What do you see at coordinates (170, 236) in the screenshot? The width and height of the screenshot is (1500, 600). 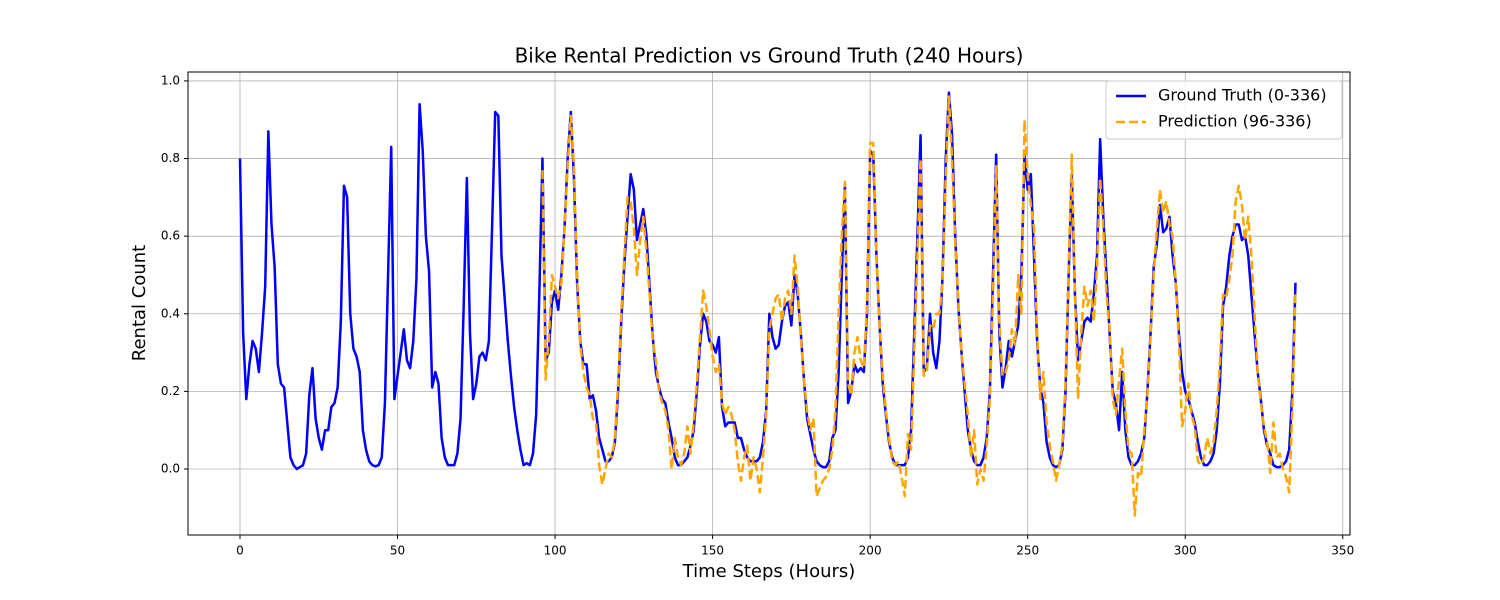 I see `y-tick-label: 0.6` at bounding box center [170, 236].